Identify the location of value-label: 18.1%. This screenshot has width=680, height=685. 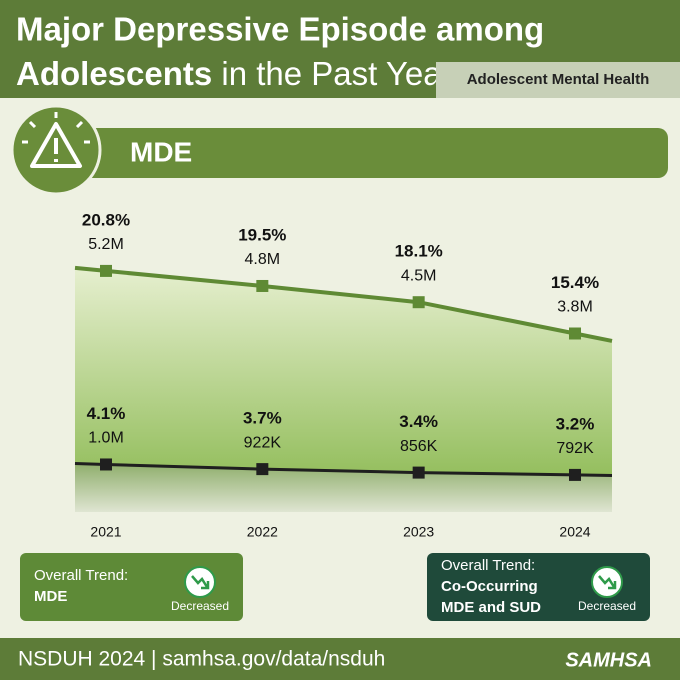
(419, 251).